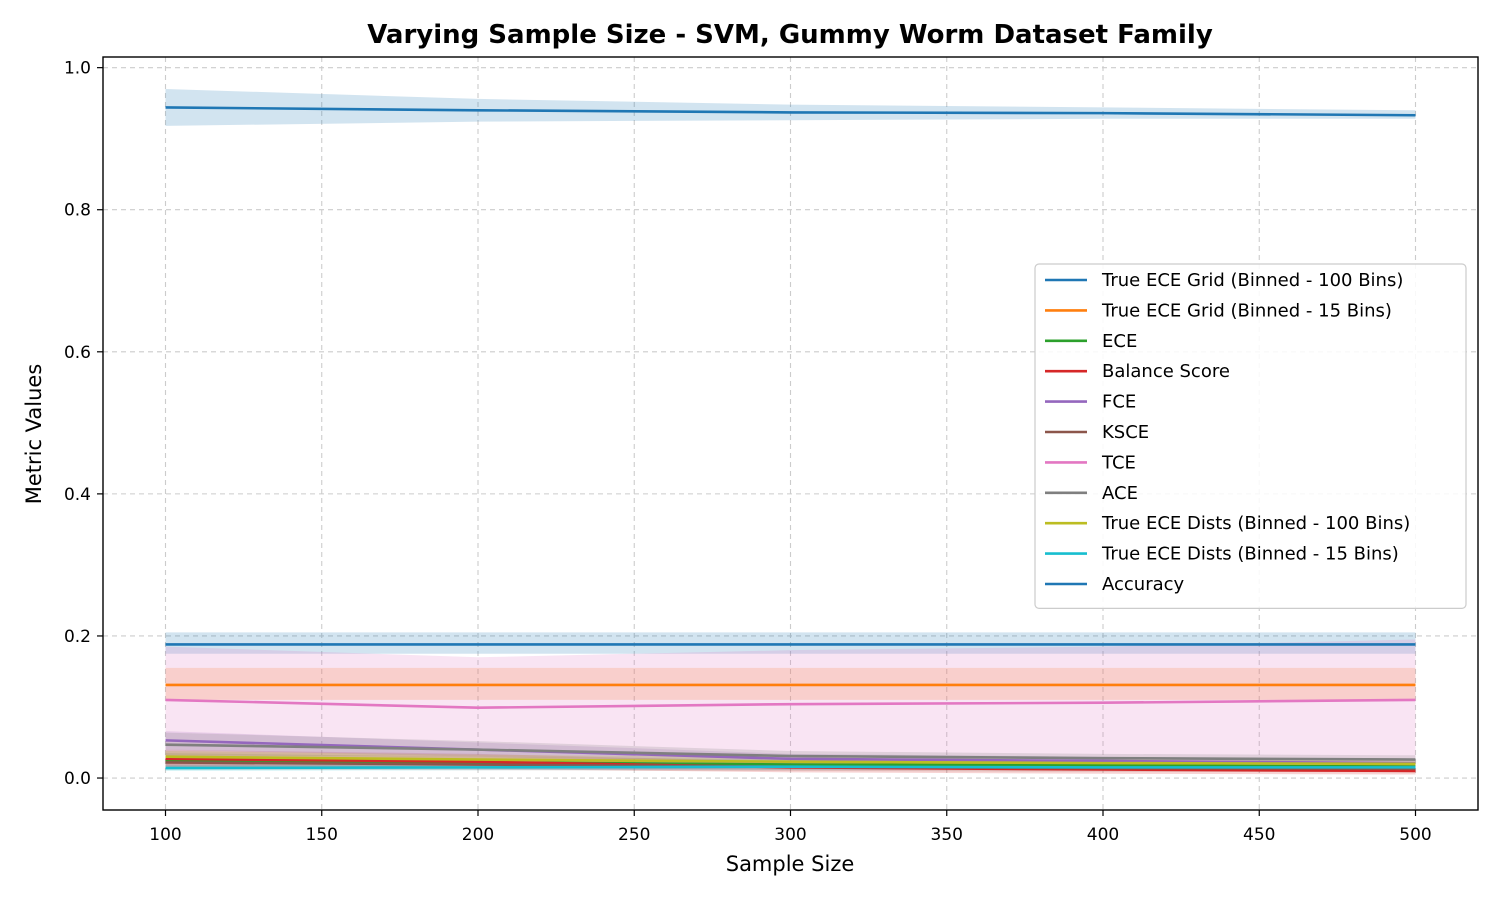 The height and width of the screenshot is (900, 1500). What do you see at coordinates (1119, 402) in the screenshot?
I see `legend-entry: FCE` at bounding box center [1119, 402].